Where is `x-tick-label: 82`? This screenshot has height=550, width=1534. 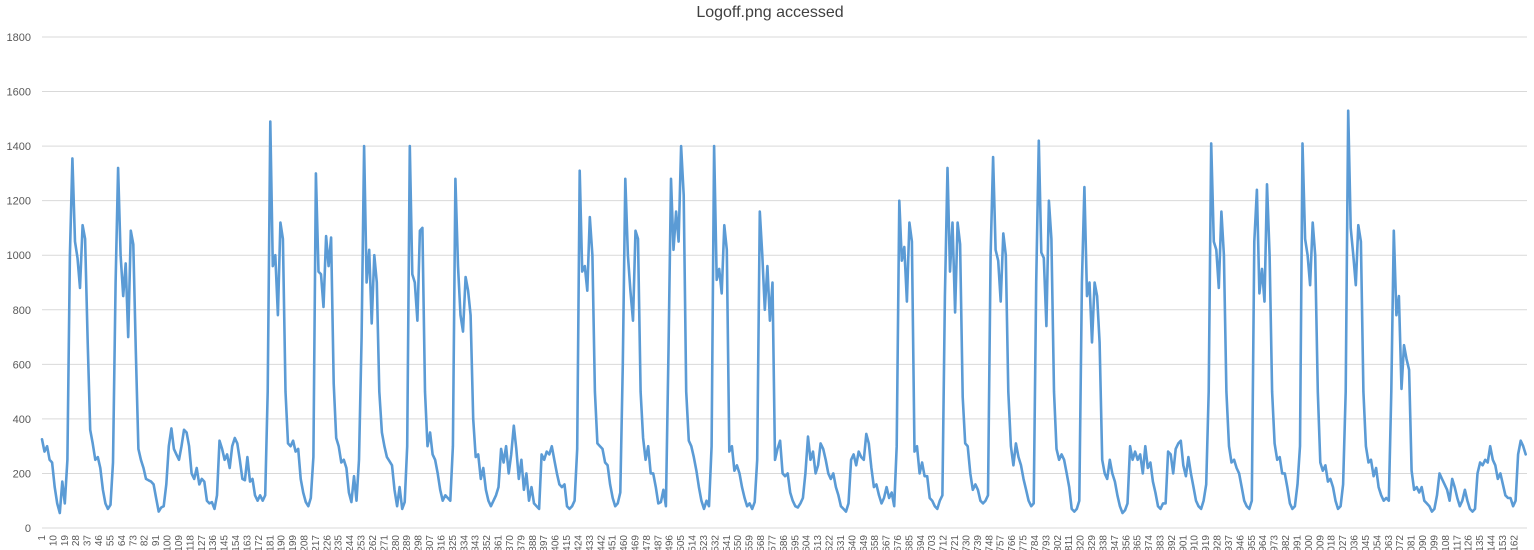
x-tick-label: 82 is located at coordinates (145, 541).